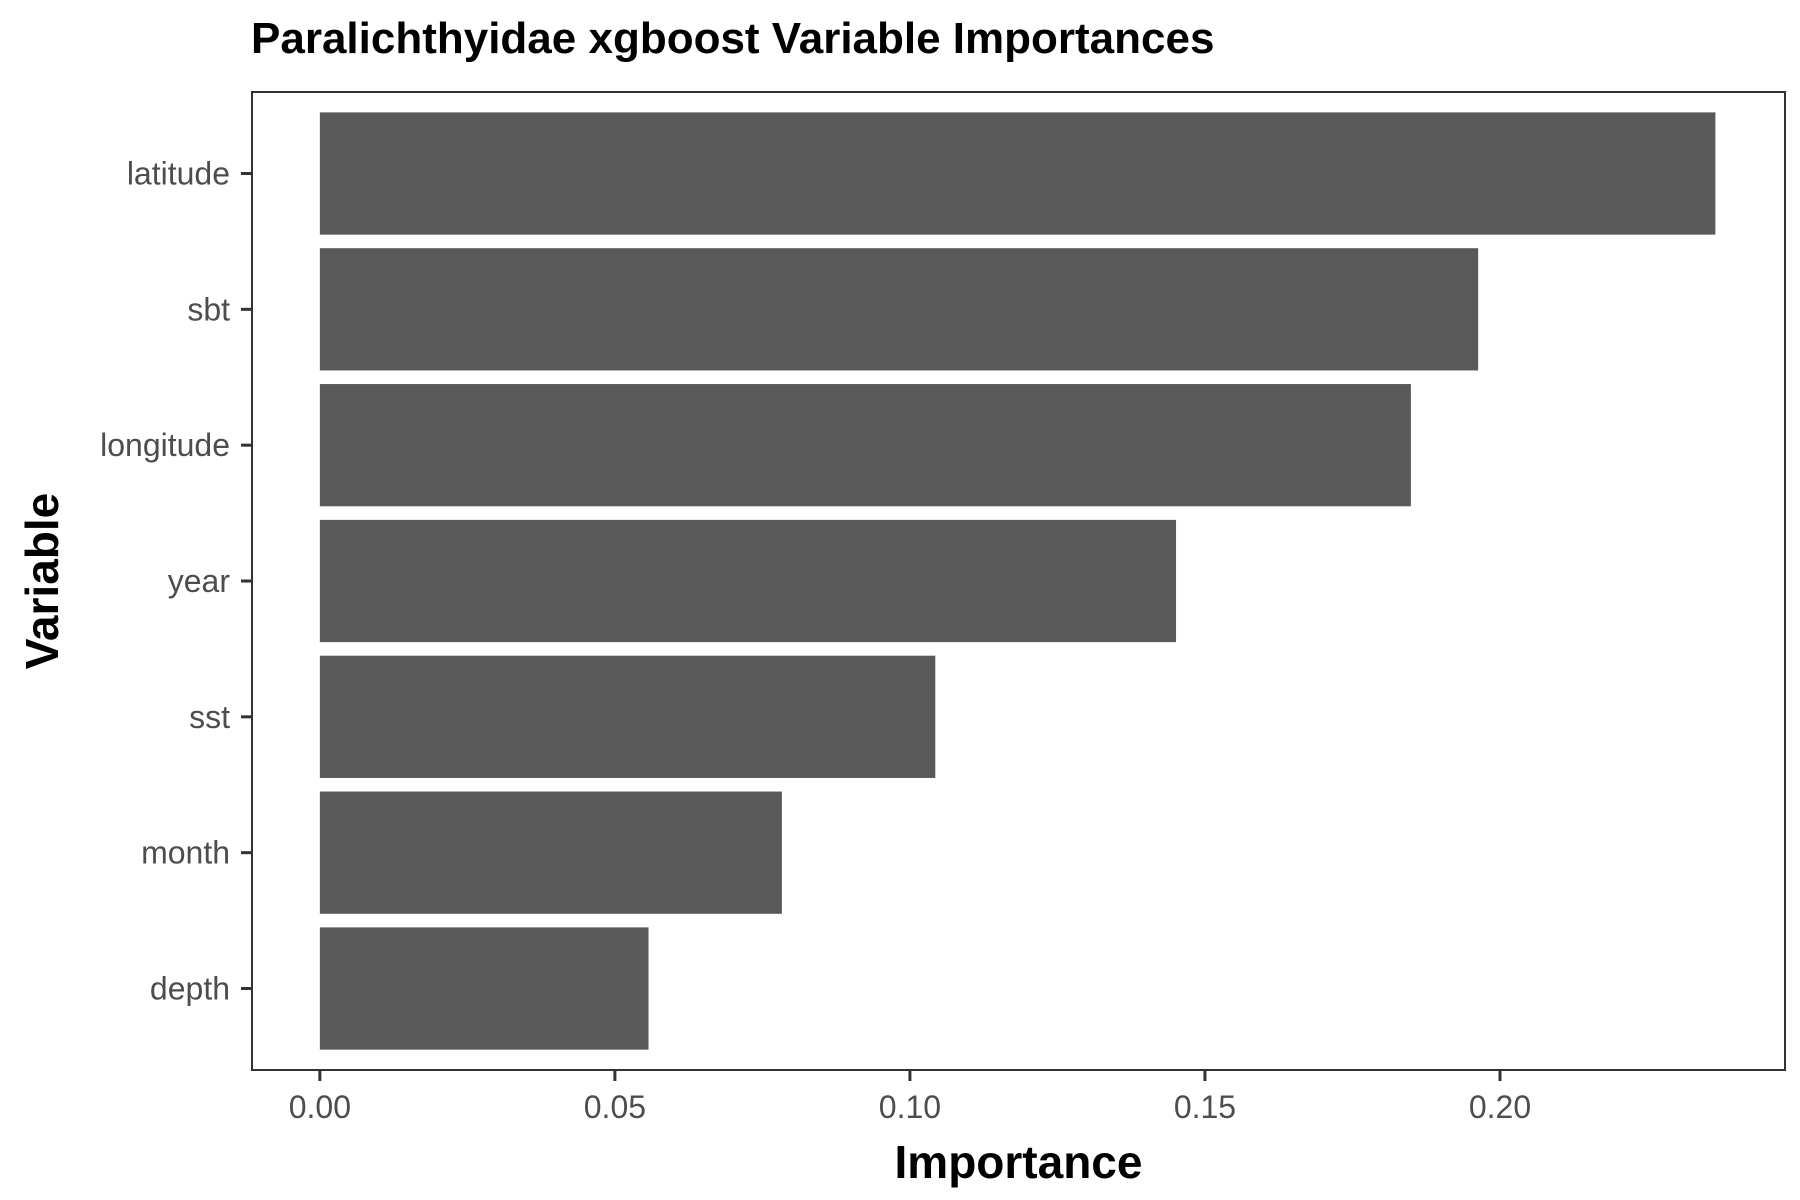 The width and height of the screenshot is (1800, 1200). I want to click on x-tick-label: 0.10, so click(910, 1107).